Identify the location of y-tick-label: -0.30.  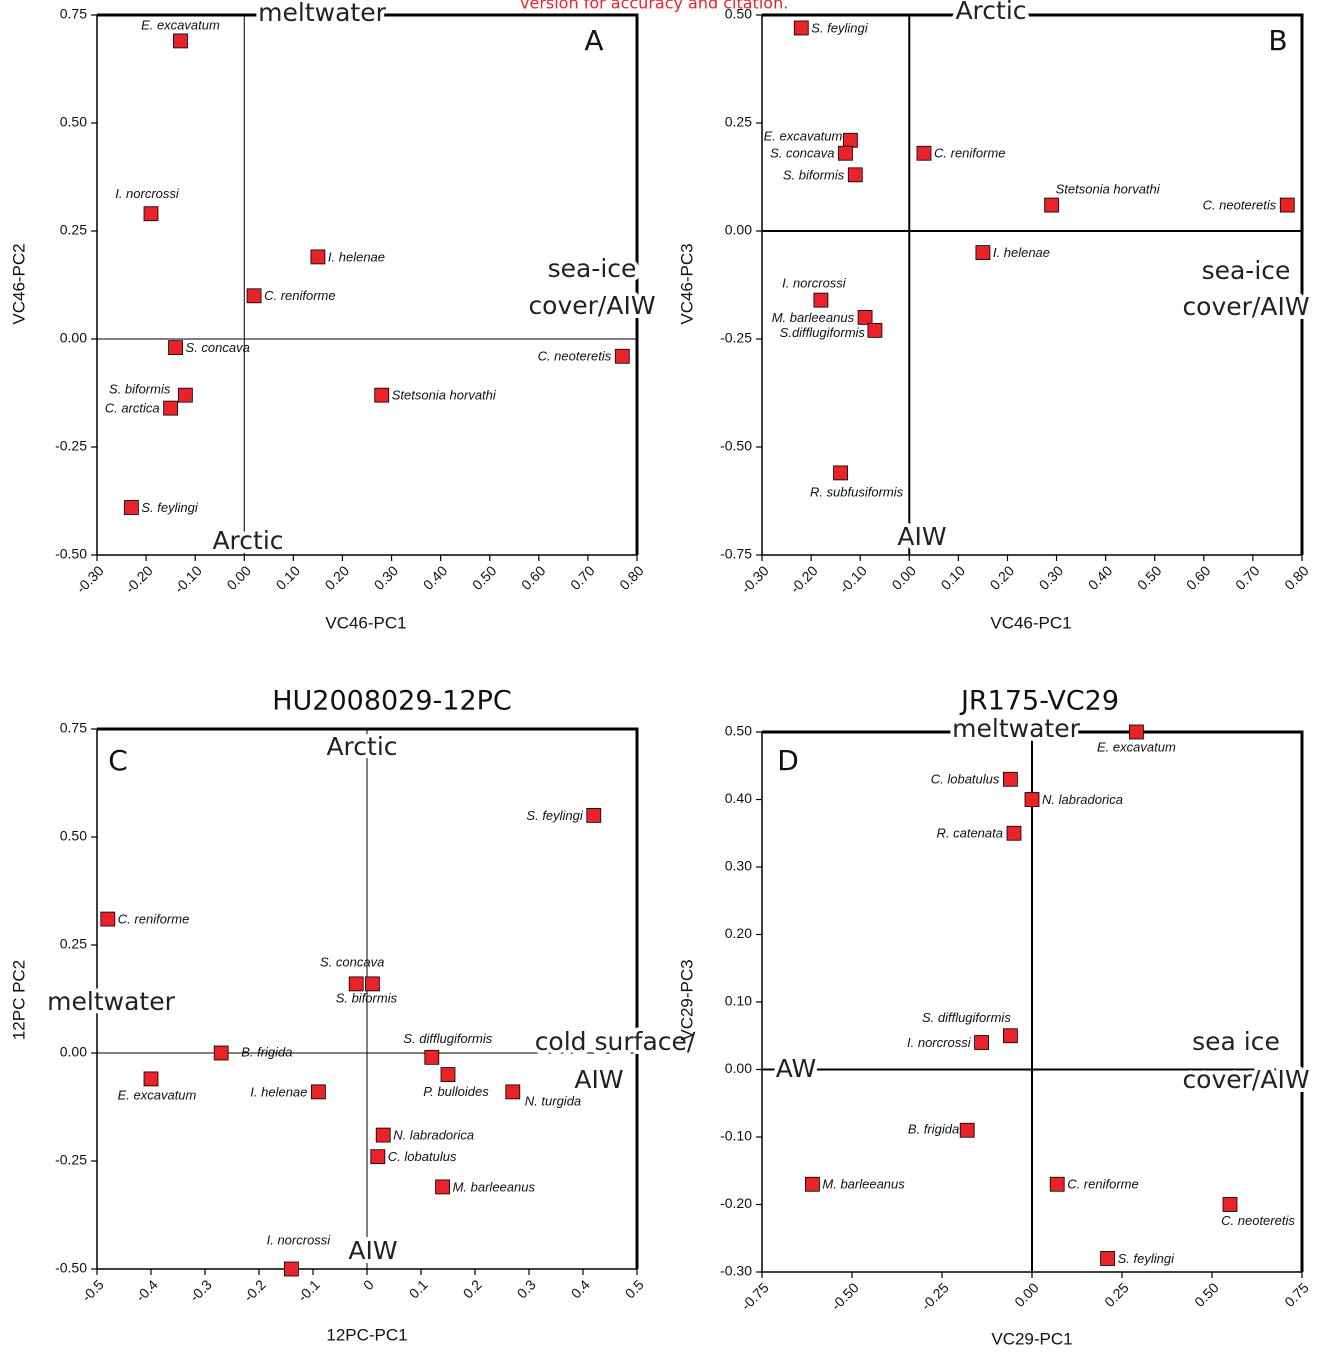
(736, 1271).